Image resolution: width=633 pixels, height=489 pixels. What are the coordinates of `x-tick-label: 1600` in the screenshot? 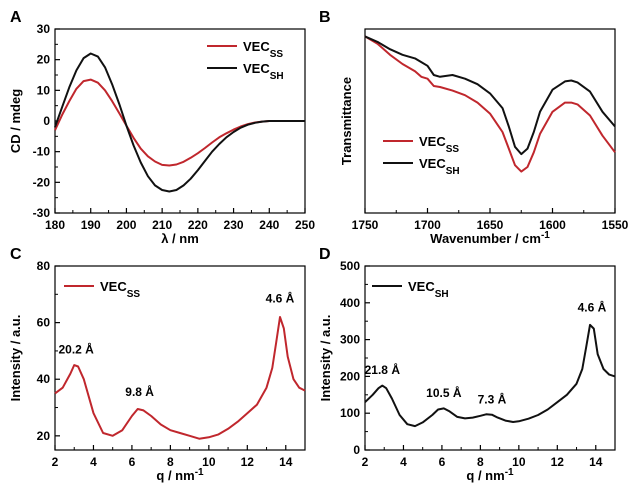 It's located at (552, 225).